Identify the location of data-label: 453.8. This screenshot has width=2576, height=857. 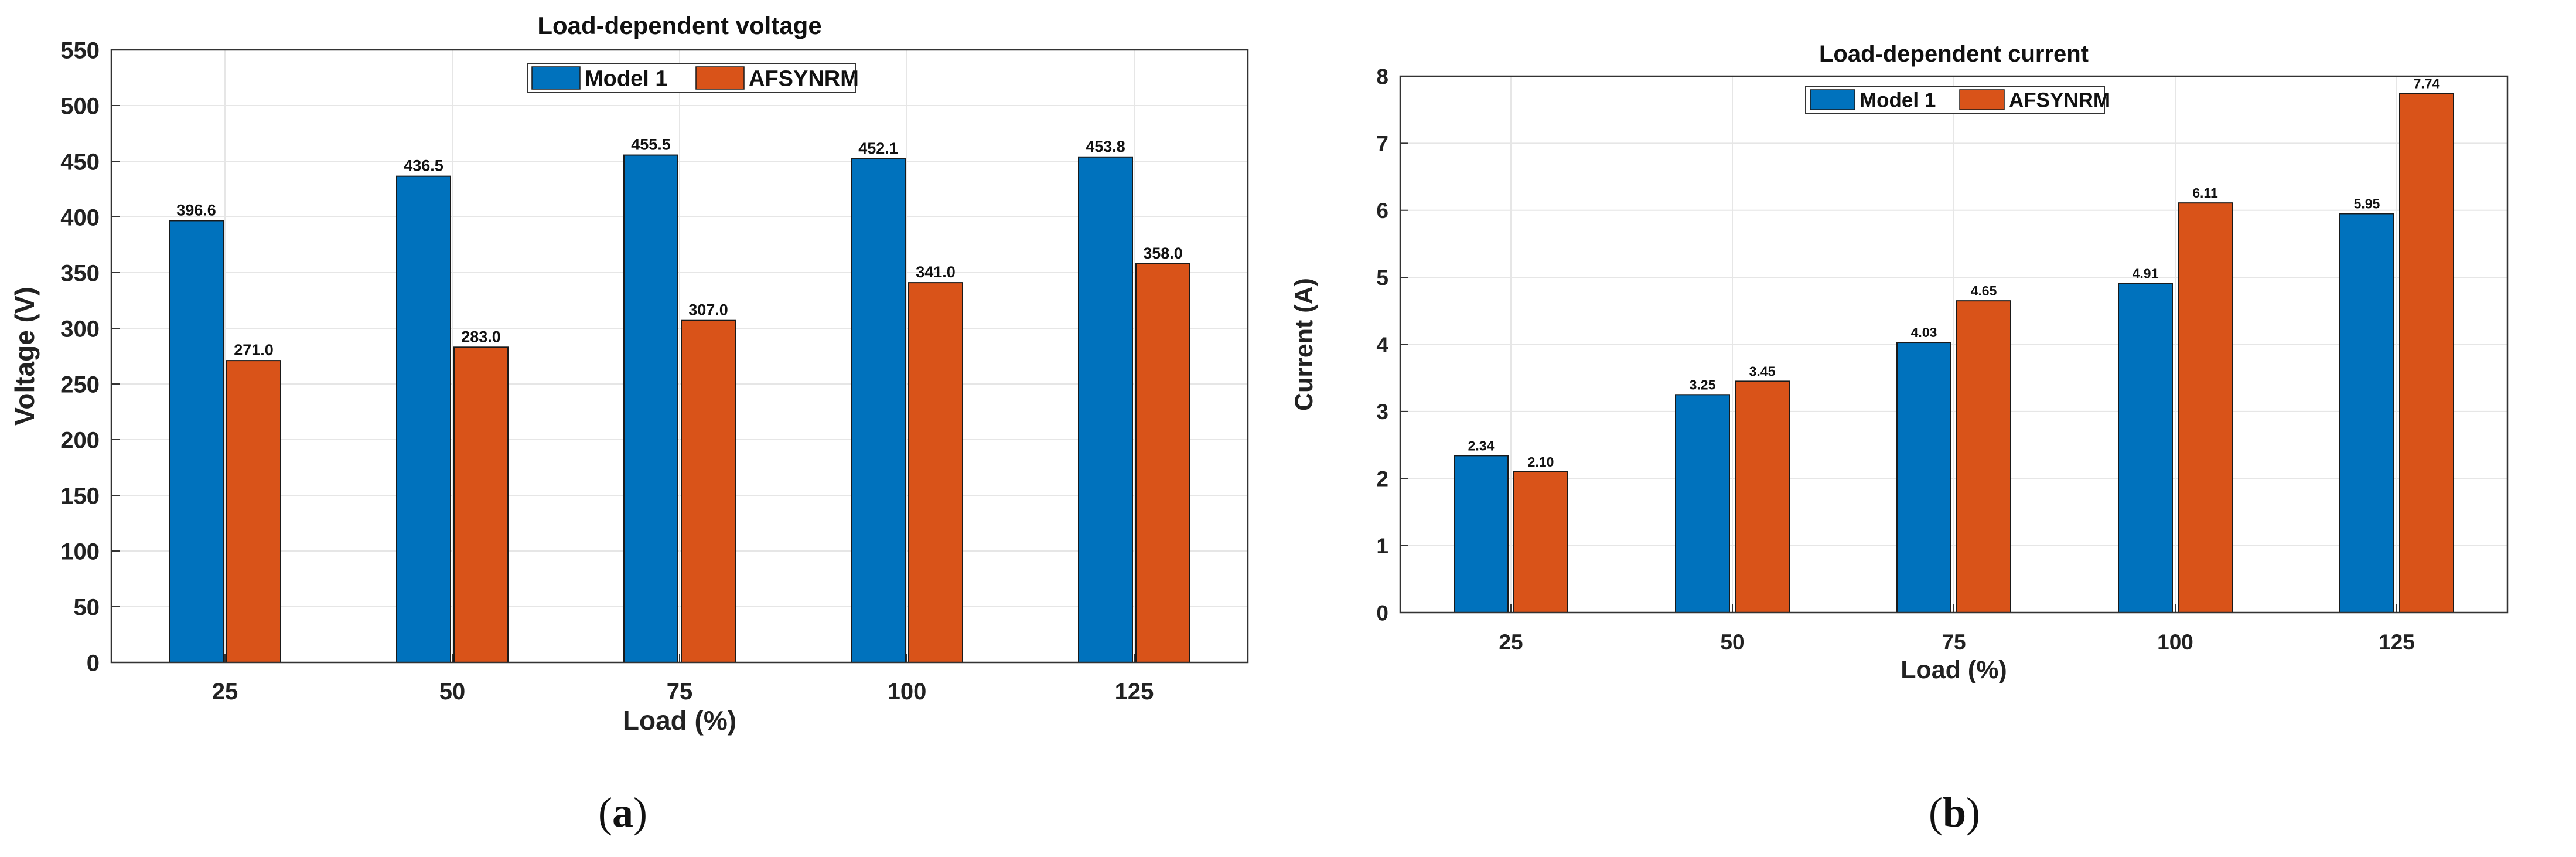
(1105, 146).